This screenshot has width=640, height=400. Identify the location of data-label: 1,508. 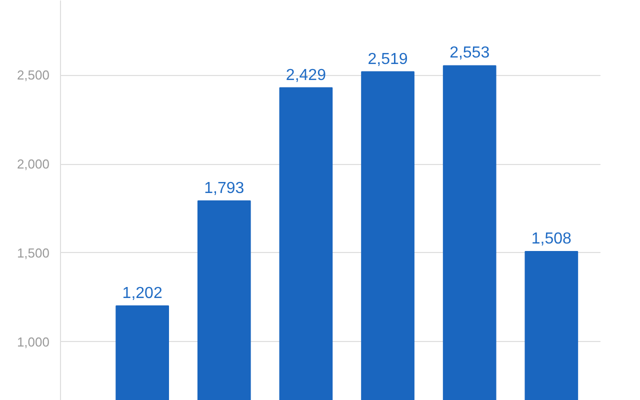
(551, 239).